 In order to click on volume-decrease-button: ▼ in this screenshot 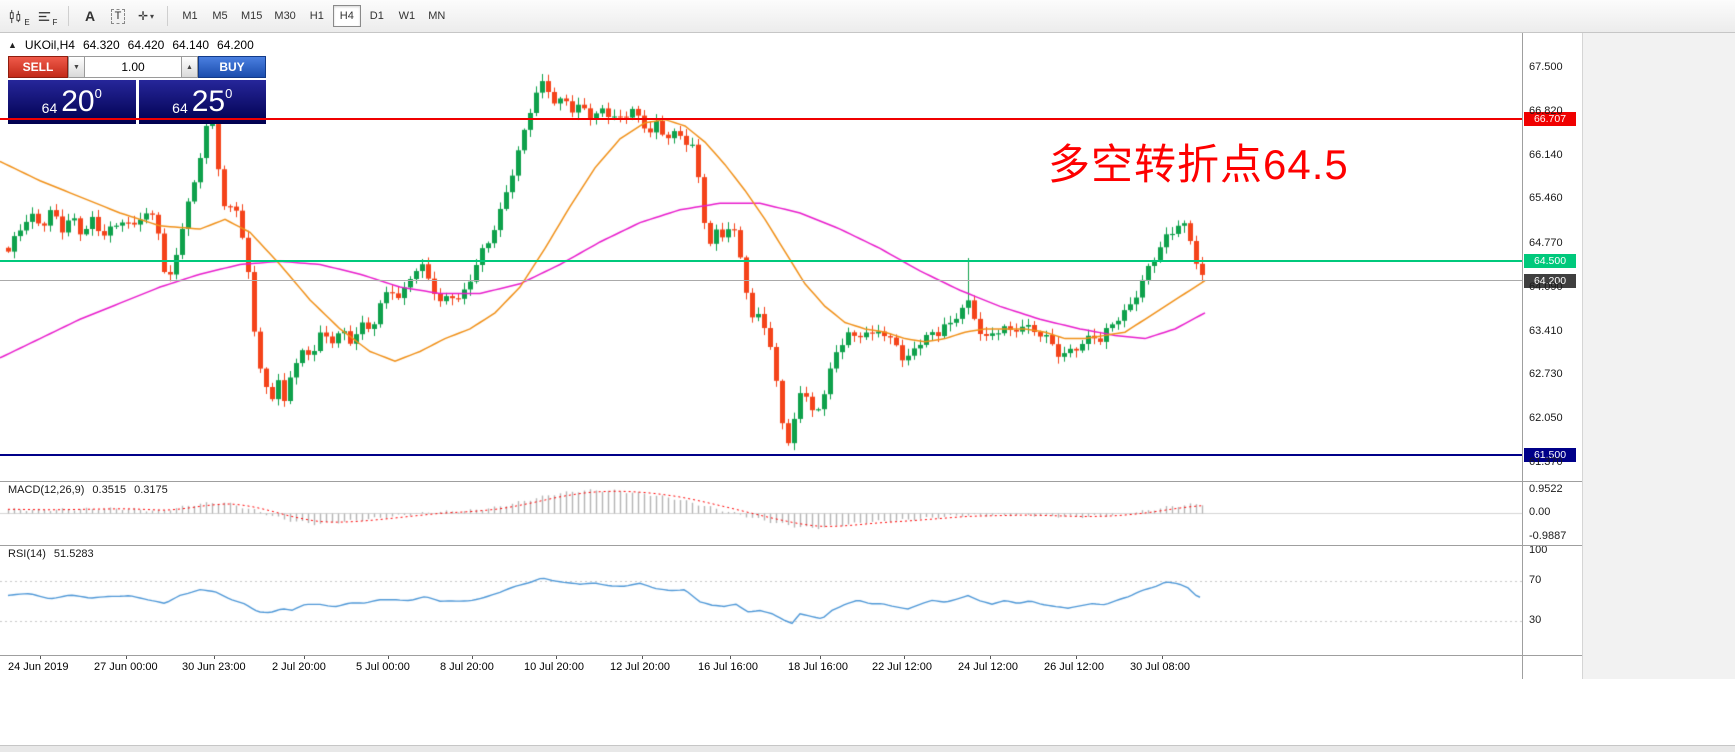, I will do `click(76, 67)`.